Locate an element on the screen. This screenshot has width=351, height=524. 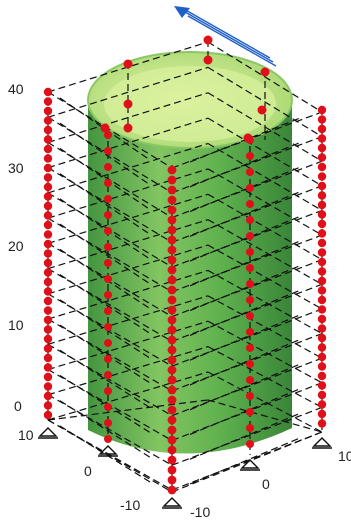
load-arrow-icon is located at coordinates (225, 36).